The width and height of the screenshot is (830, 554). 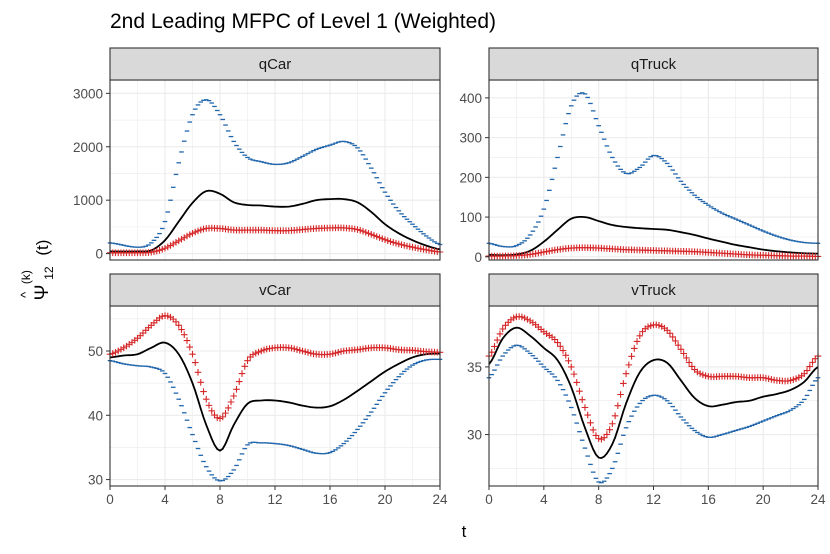 I want to click on svg-text: Ψ 12 (t), so click(x=44, y=270).